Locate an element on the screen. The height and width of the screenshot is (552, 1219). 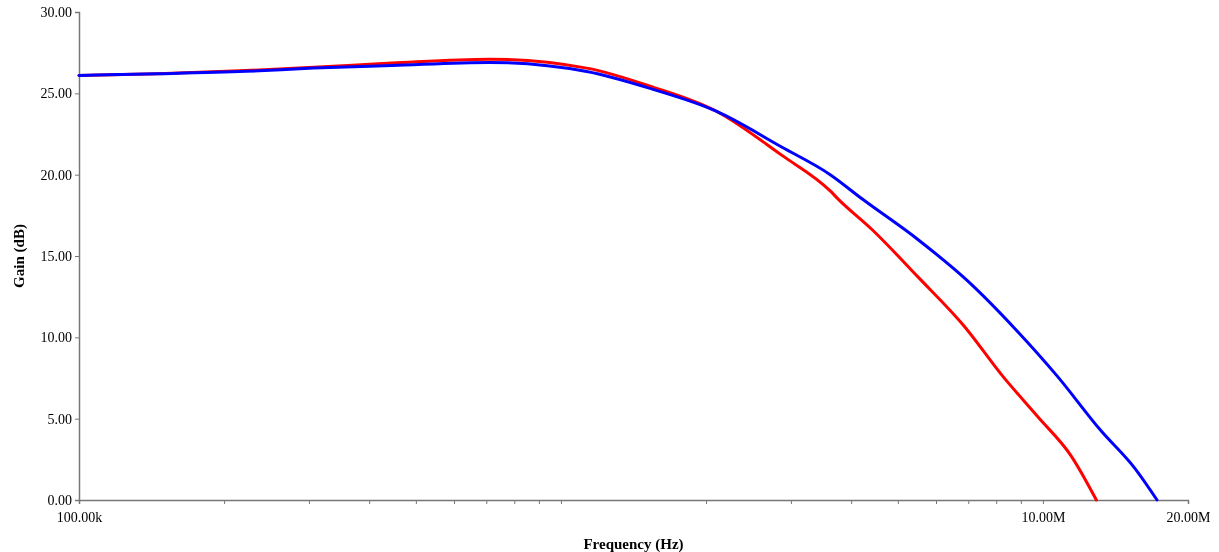
x-tick-label: 10.00M is located at coordinates (1043, 518).